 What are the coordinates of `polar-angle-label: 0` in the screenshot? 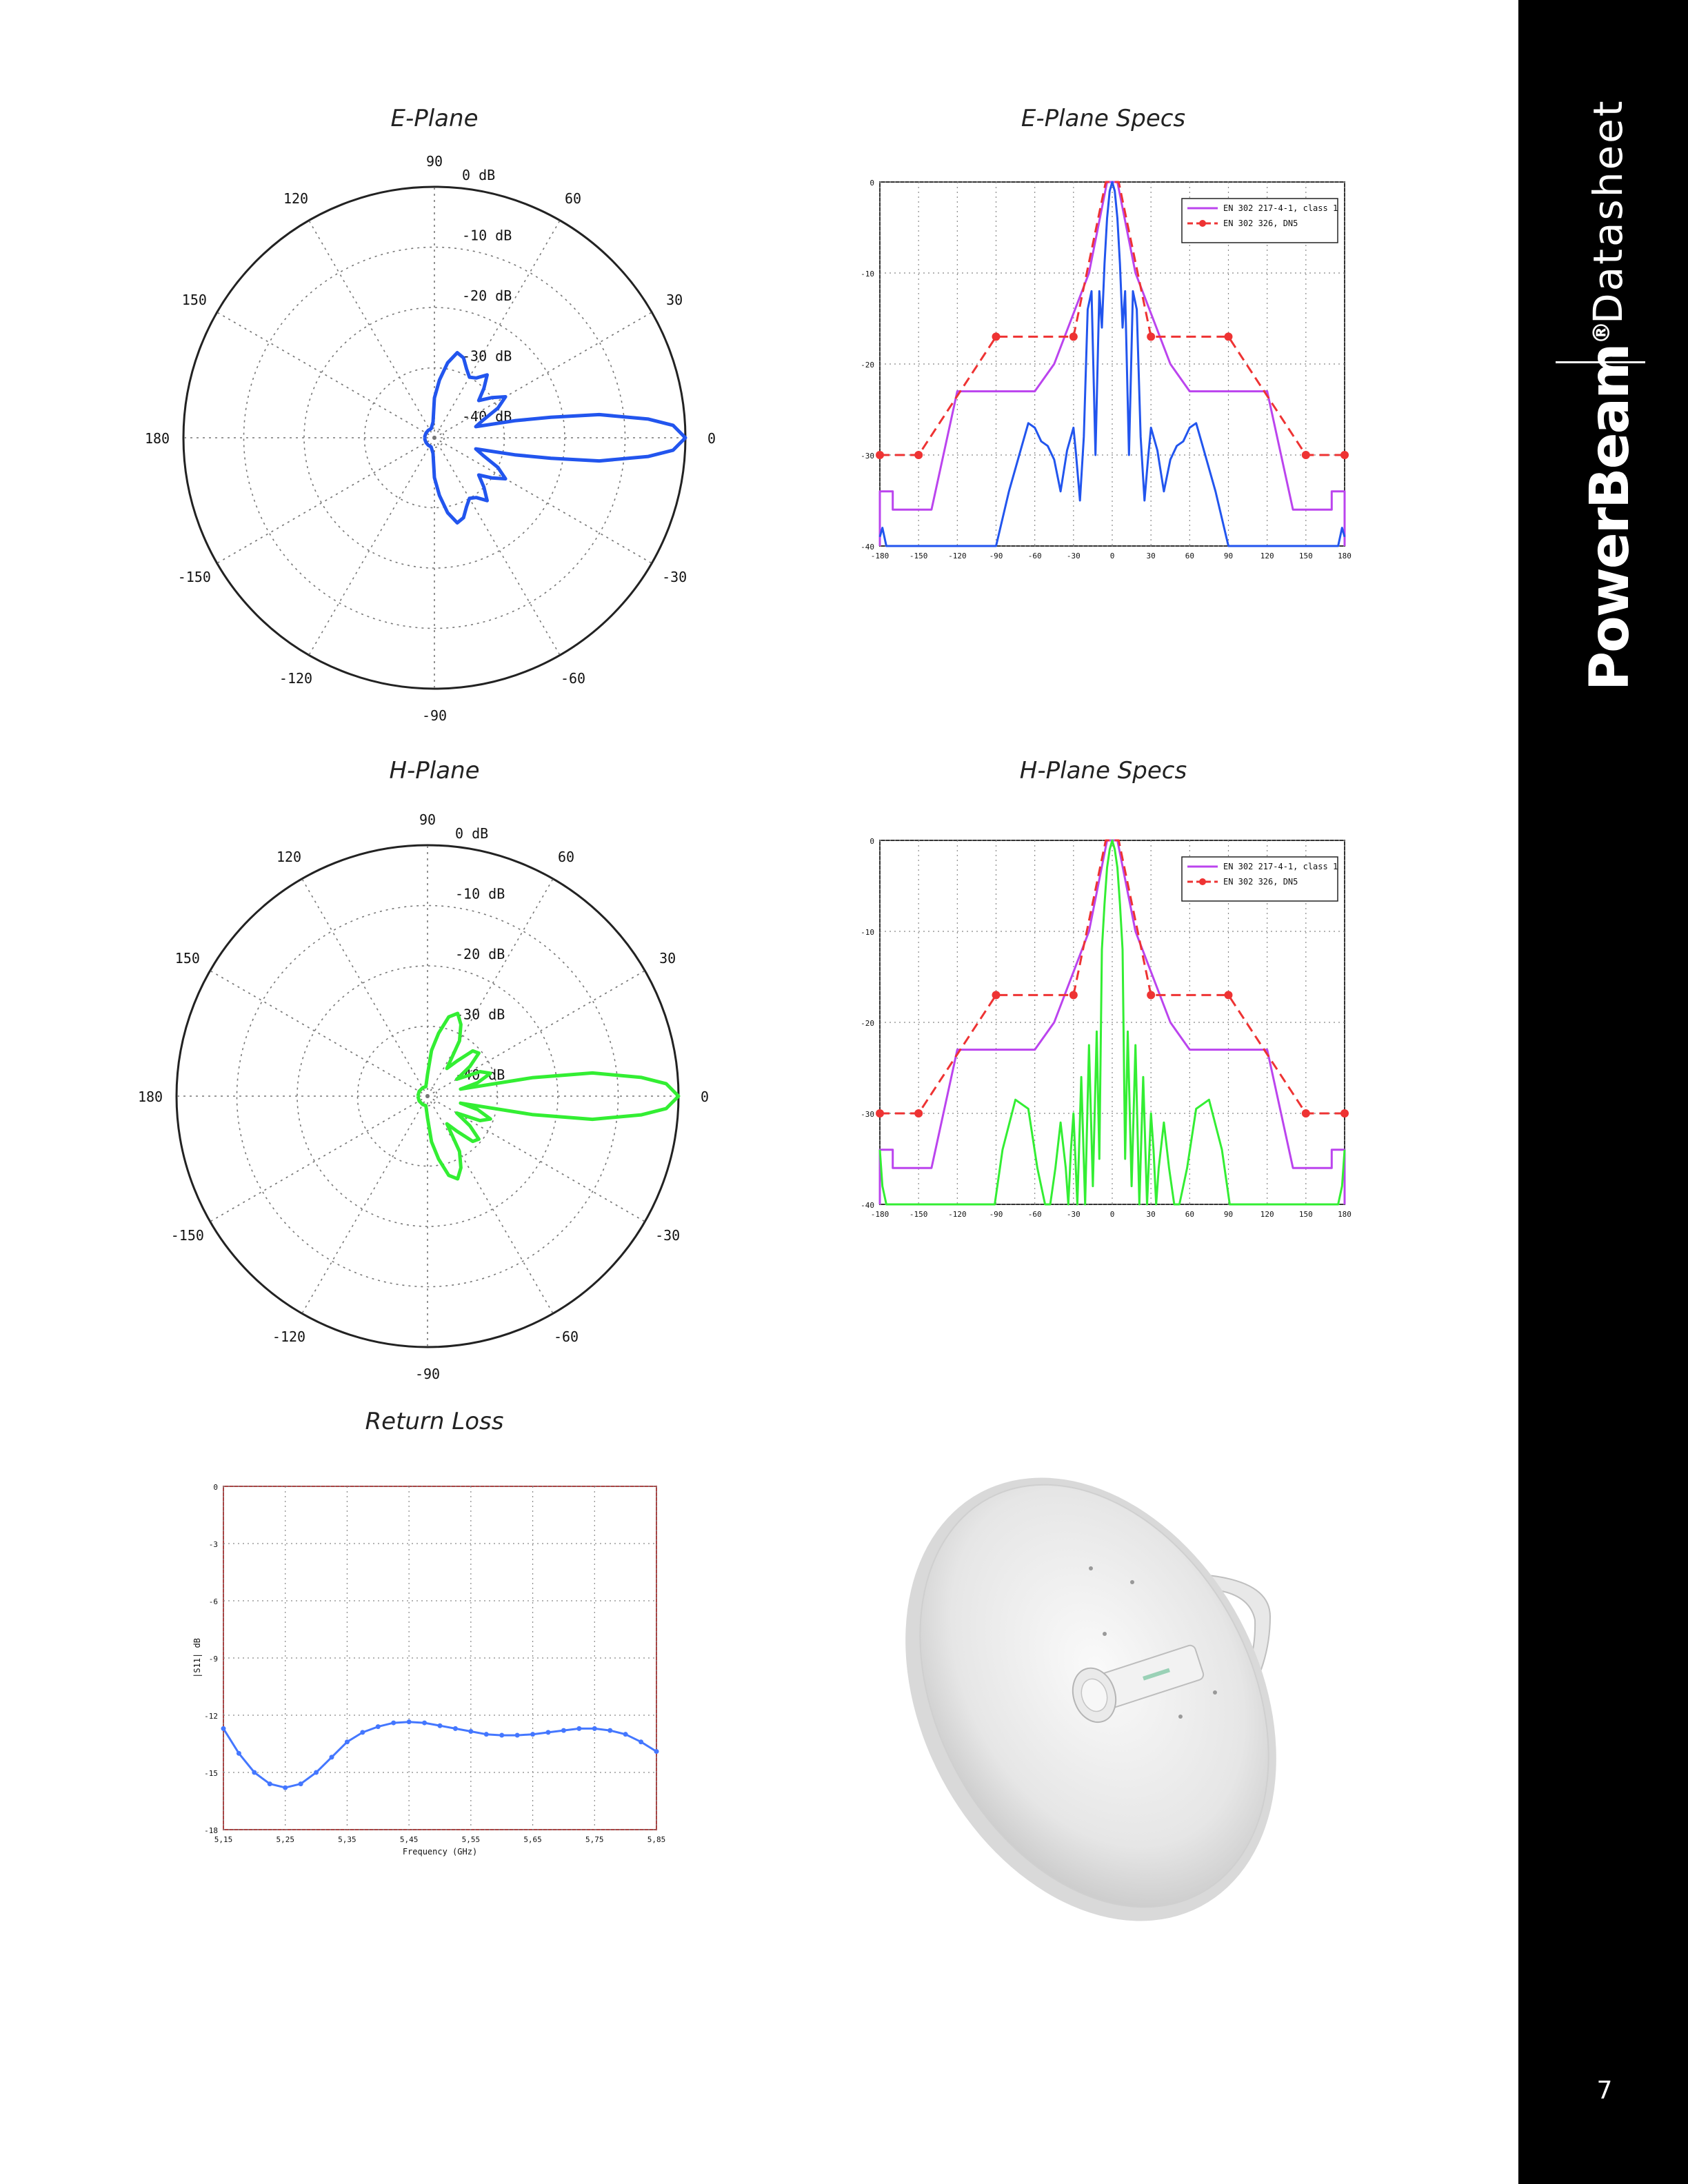 It's located at (712, 438).